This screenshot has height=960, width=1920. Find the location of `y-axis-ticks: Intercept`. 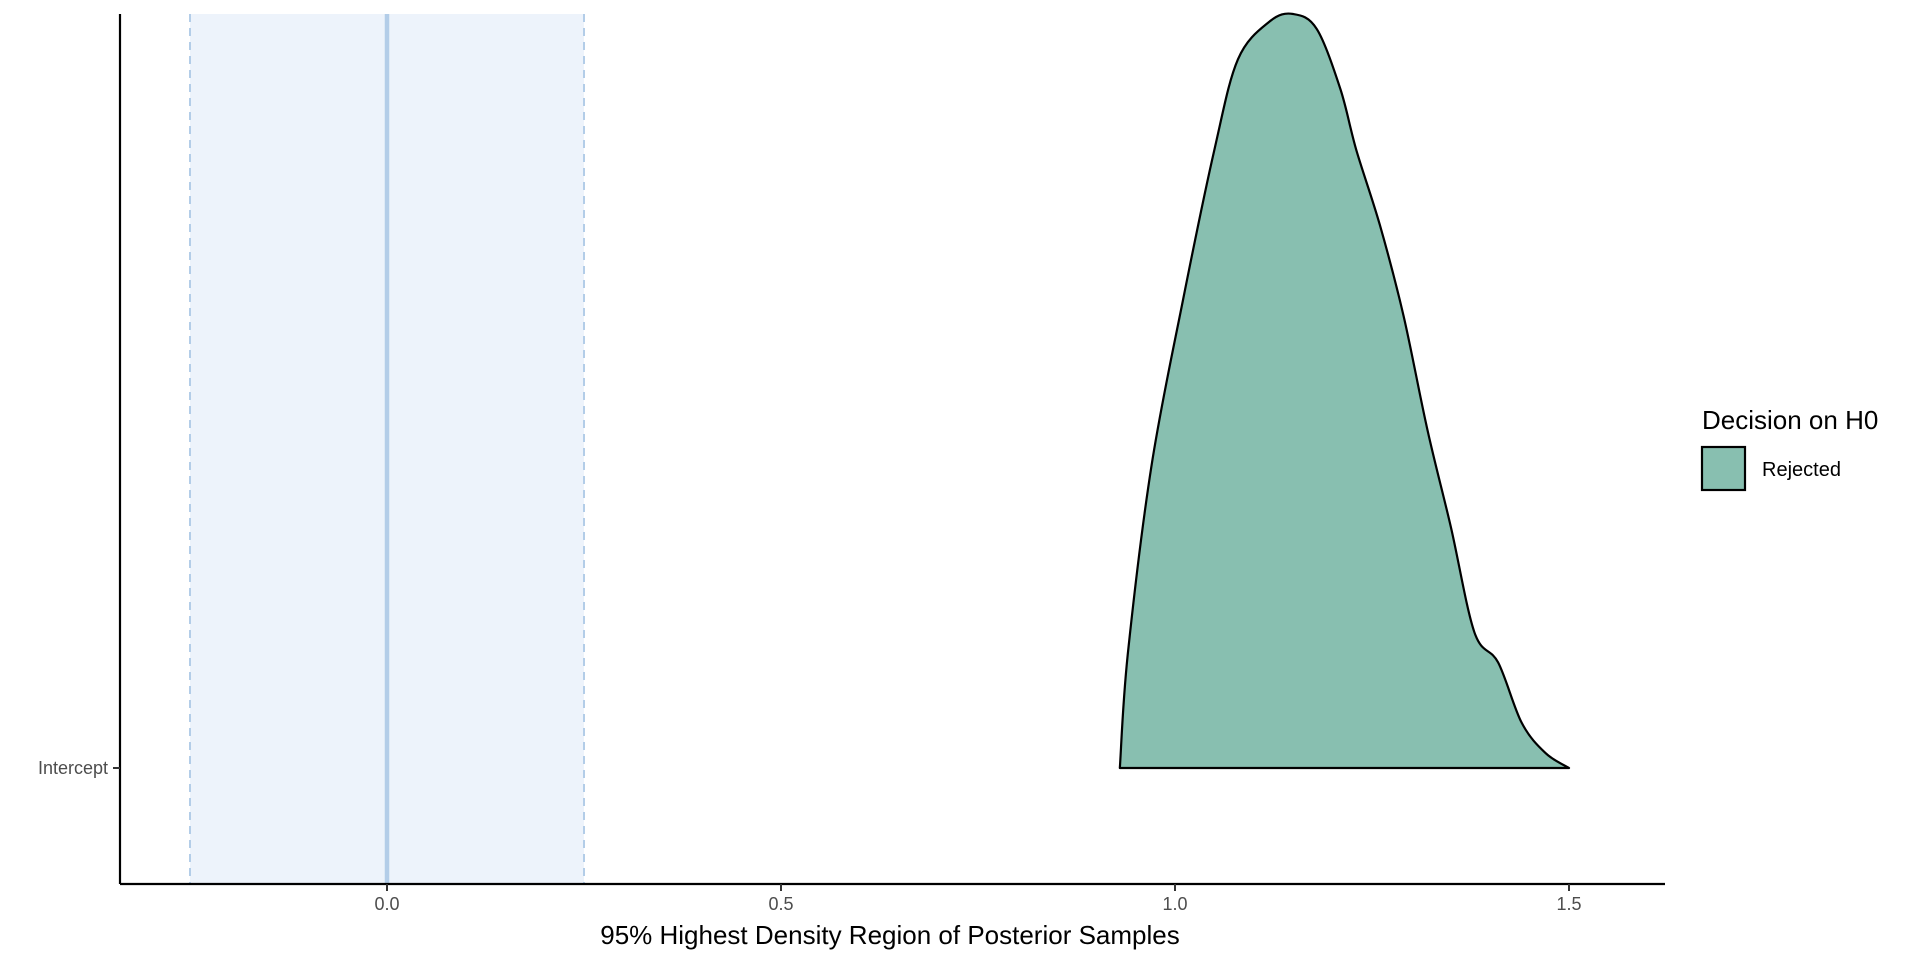

y-axis-ticks: Intercept is located at coordinates (79, 768).